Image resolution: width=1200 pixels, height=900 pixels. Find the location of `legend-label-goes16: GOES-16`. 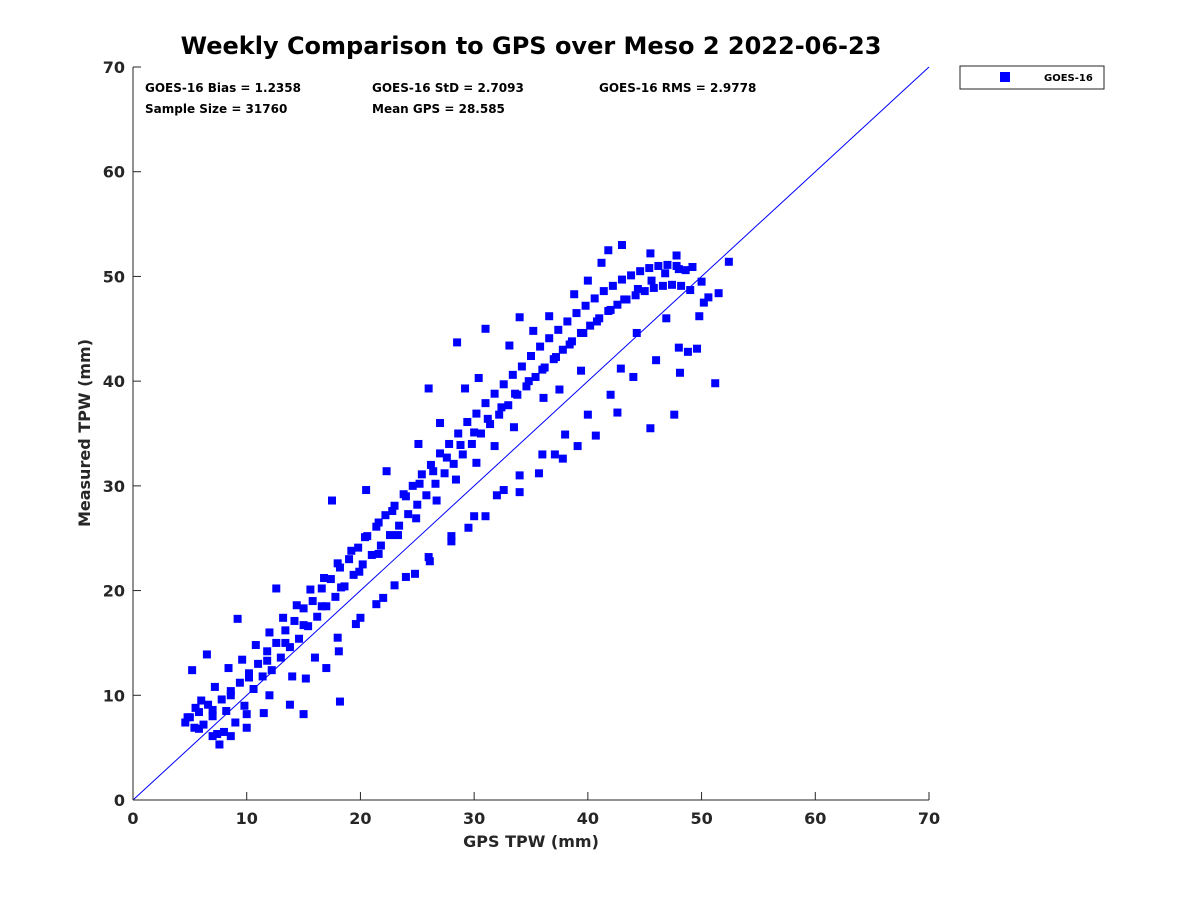

legend-label-goes16: GOES-16 is located at coordinates (1068, 78).